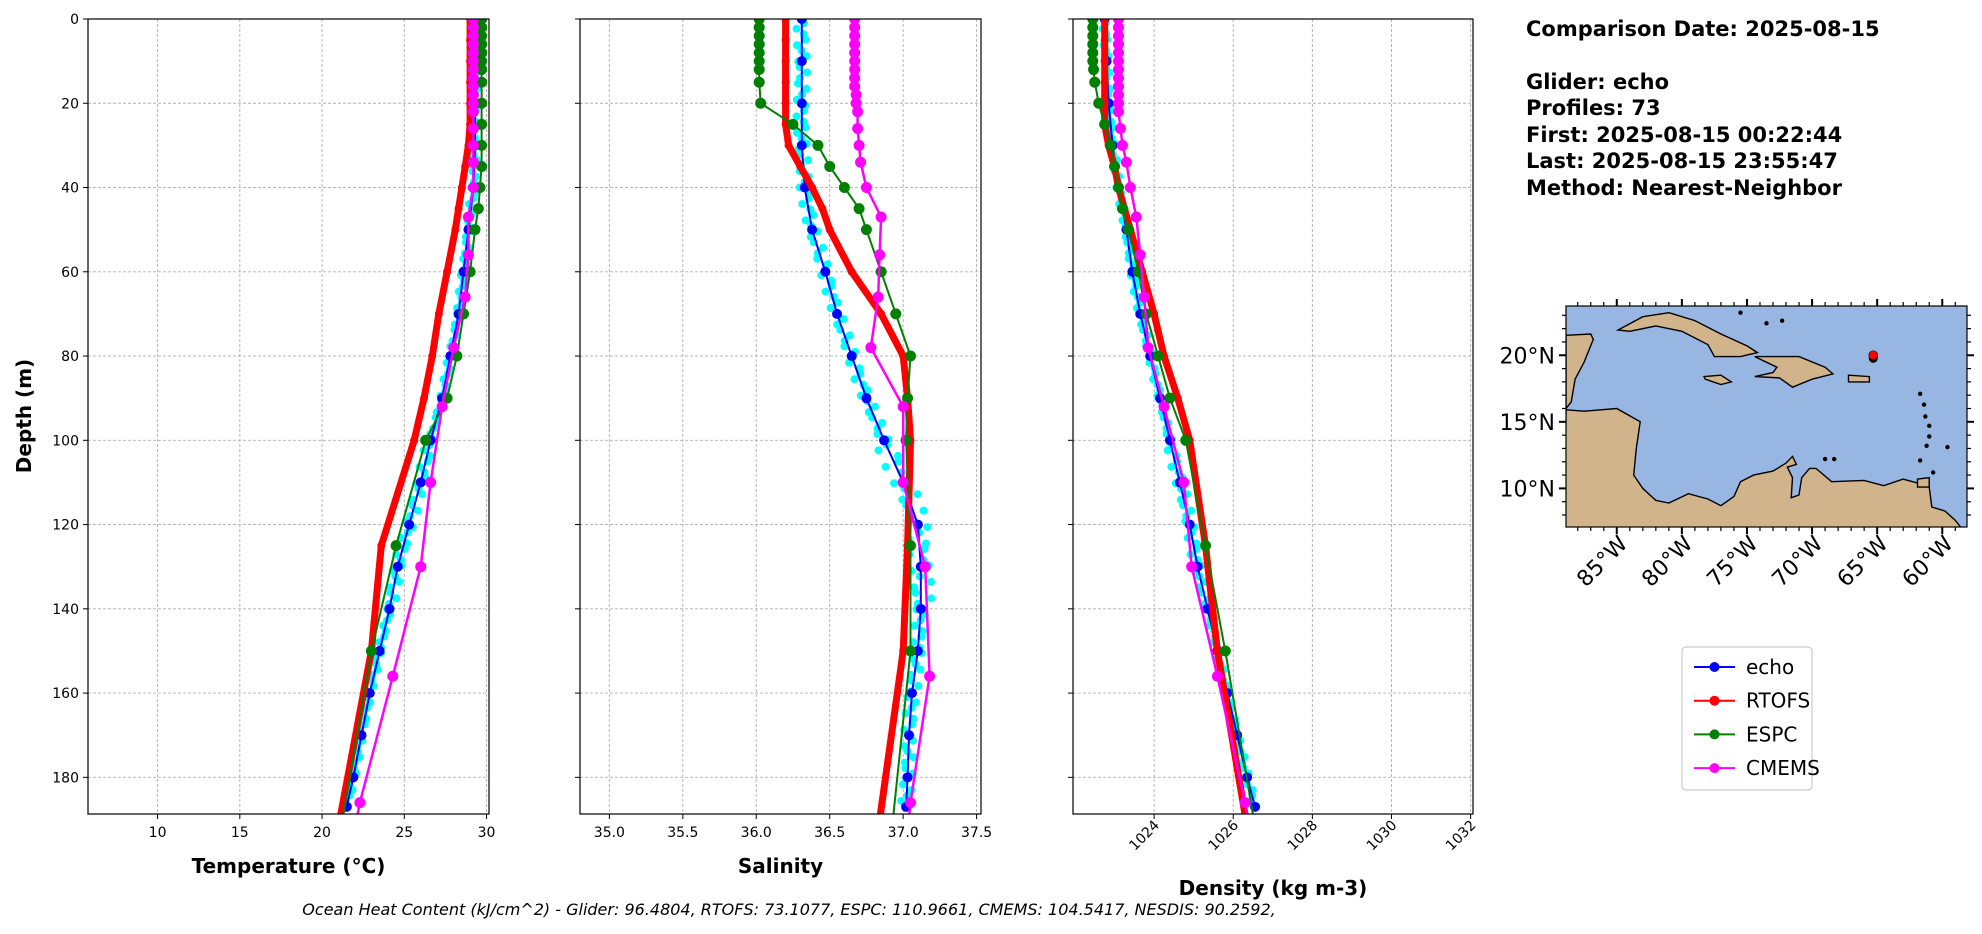 This screenshot has height=934, width=1982. I want to click on x-tick-label: 20, so click(322, 833).